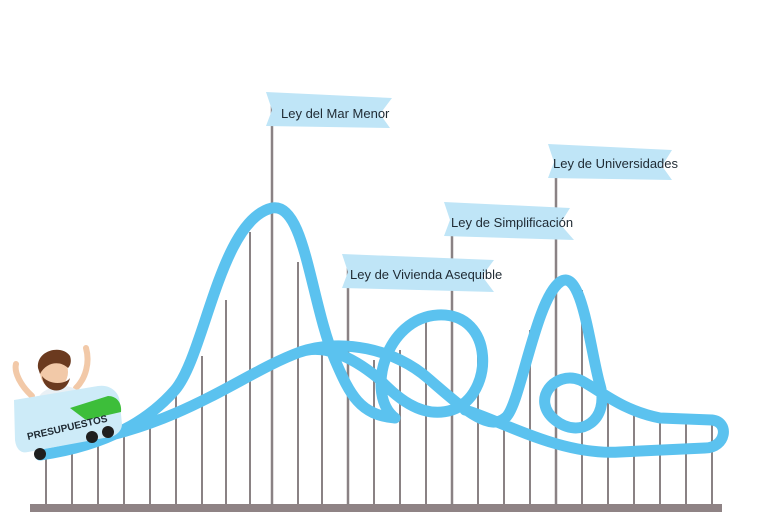  Describe the element at coordinates (56, 383) in the screenshot. I see `passenger-beard` at that location.